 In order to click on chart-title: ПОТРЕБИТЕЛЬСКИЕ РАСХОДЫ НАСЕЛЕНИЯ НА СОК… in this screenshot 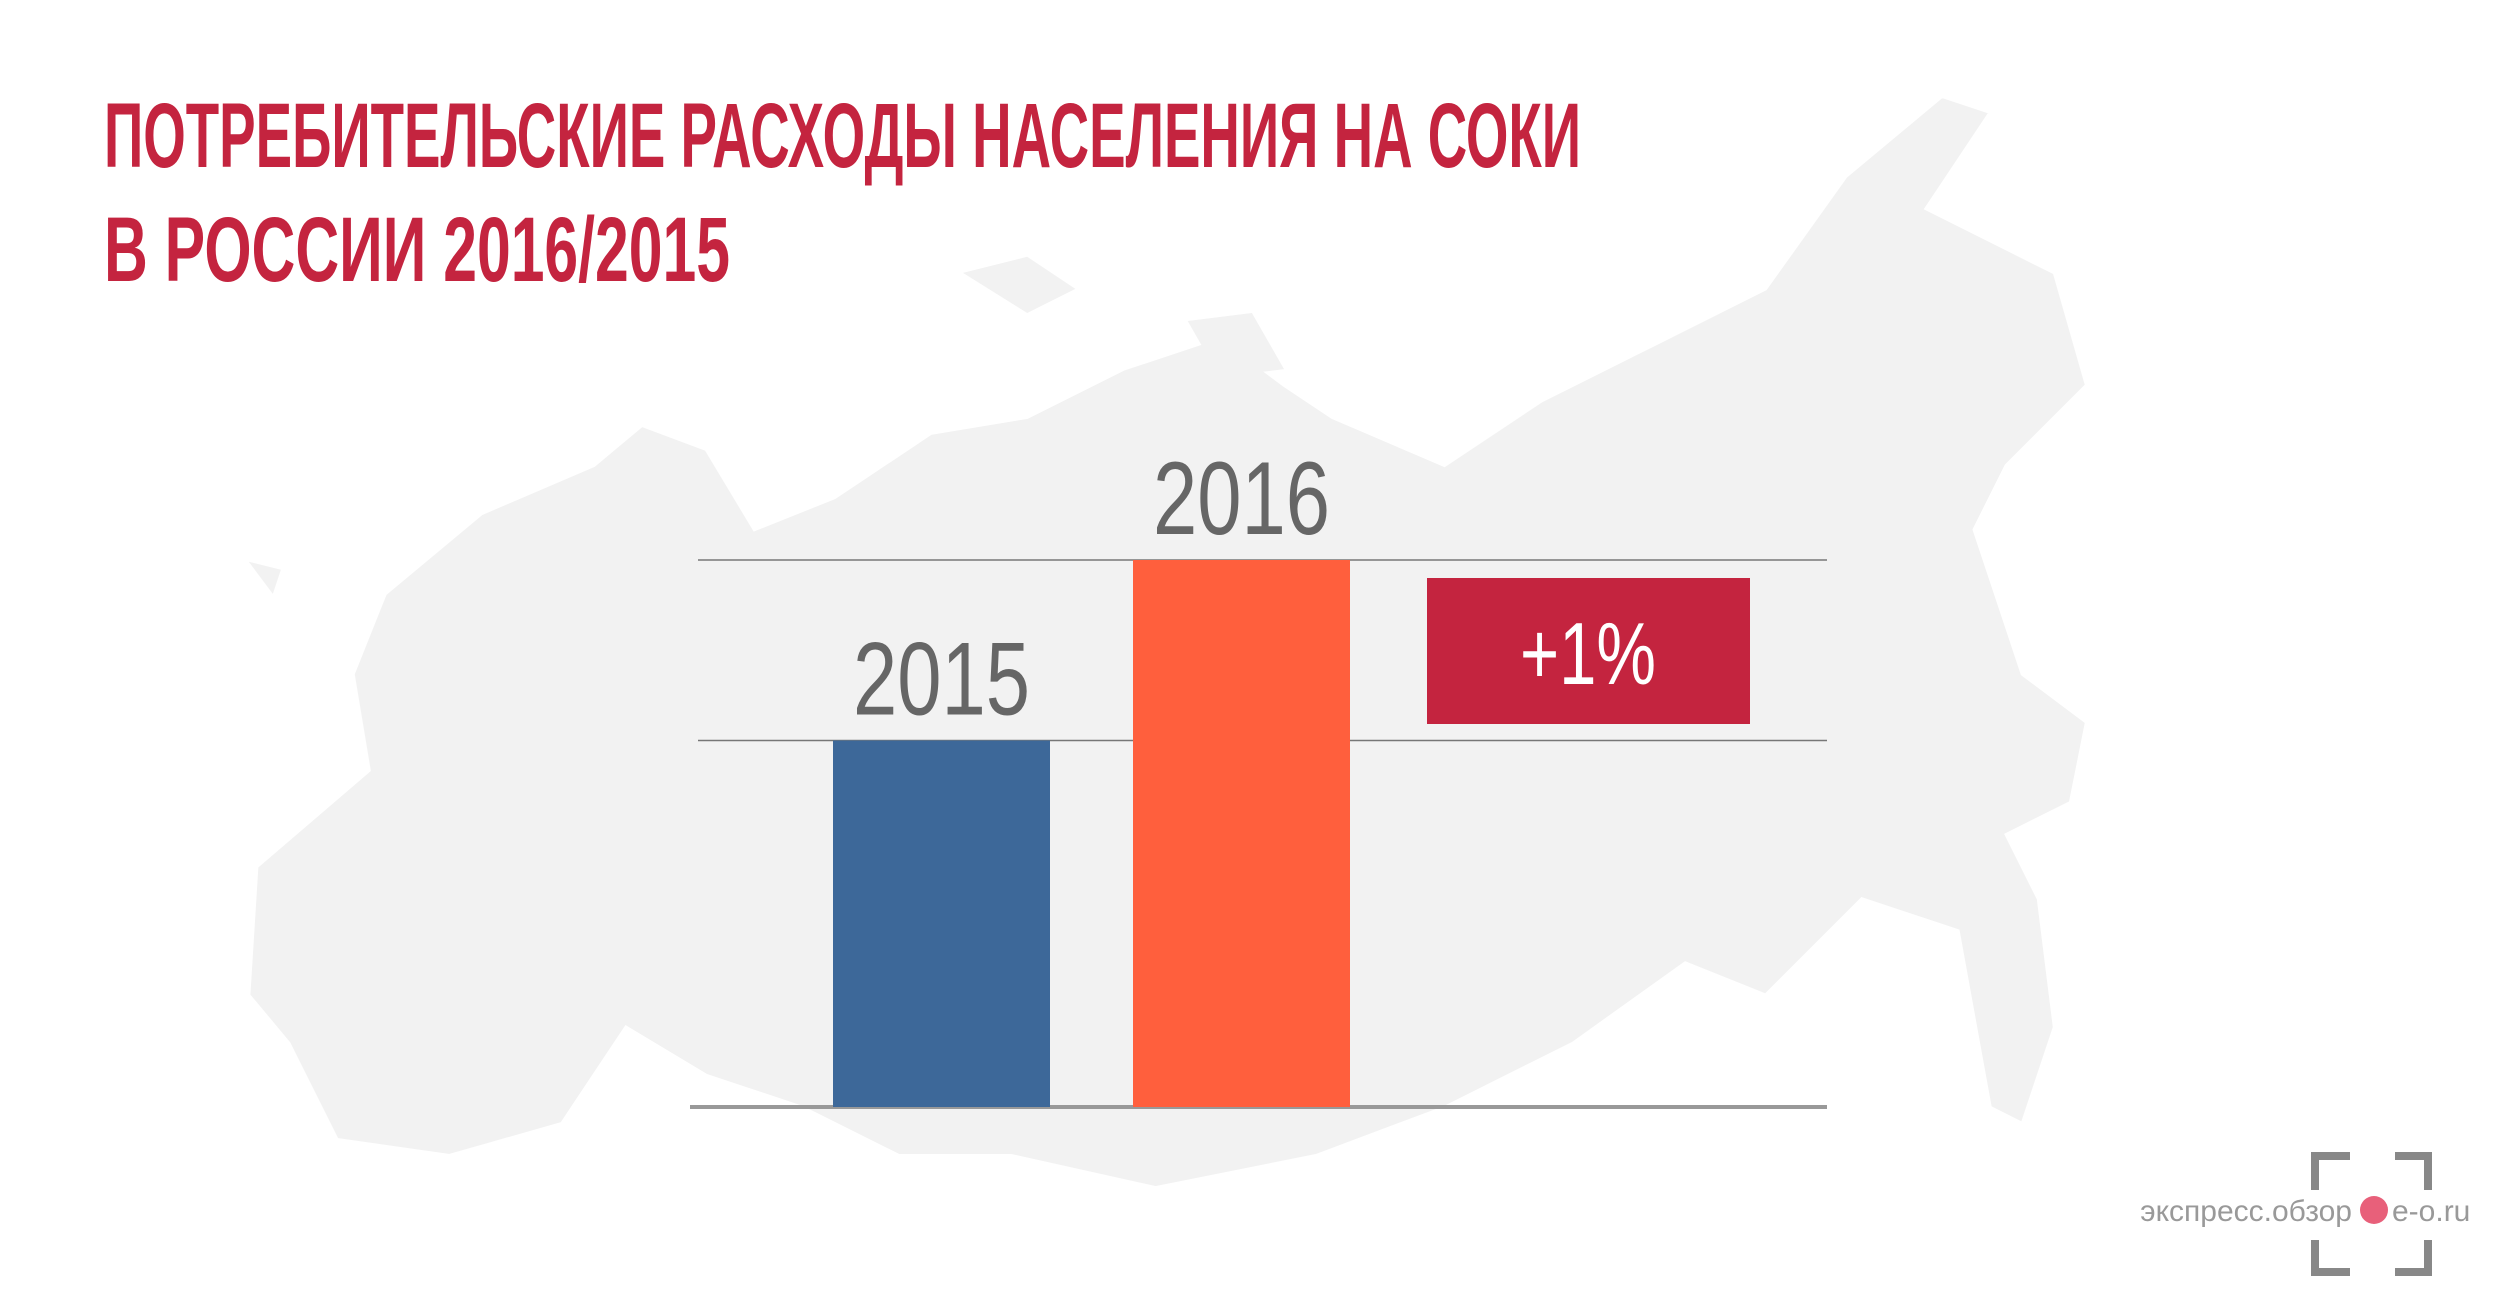, I will do `click(842, 136)`.